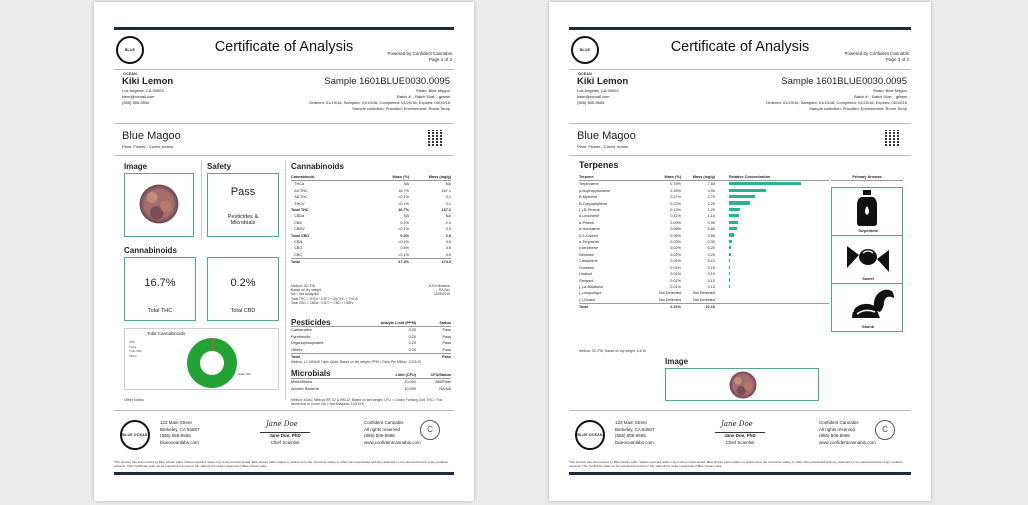  I want to click on table-row: CBC <0.1% 0.0, so click(371, 254).